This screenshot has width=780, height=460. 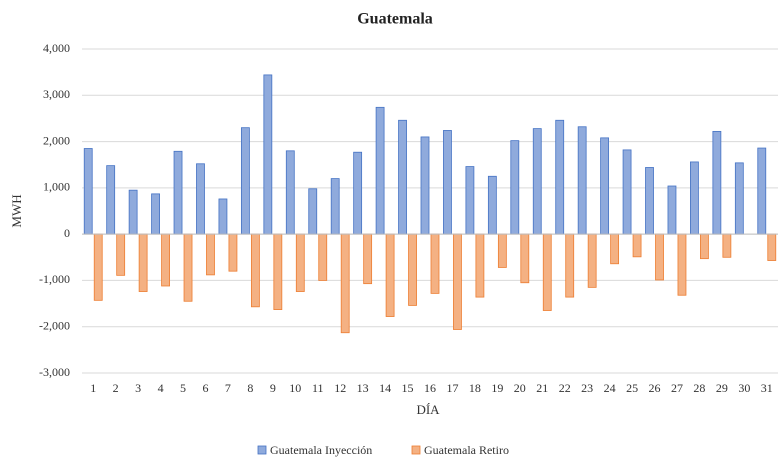 What do you see at coordinates (428, 409) in the screenshot?
I see `x-axis-title: DÍA` at bounding box center [428, 409].